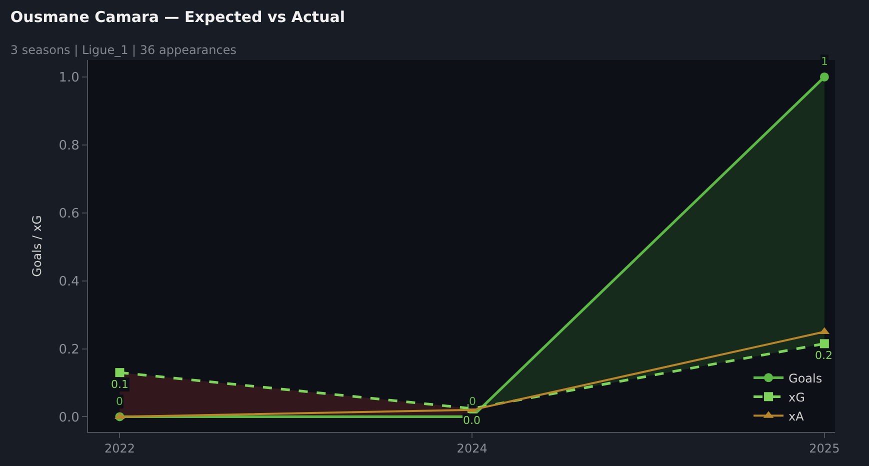 The height and width of the screenshot is (466, 869). What do you see at coordinates (178, 17) in the screenshot?
I see `chart-title: Ousmane Camara — Expected vs Actual` at bounding box center [178, 17].